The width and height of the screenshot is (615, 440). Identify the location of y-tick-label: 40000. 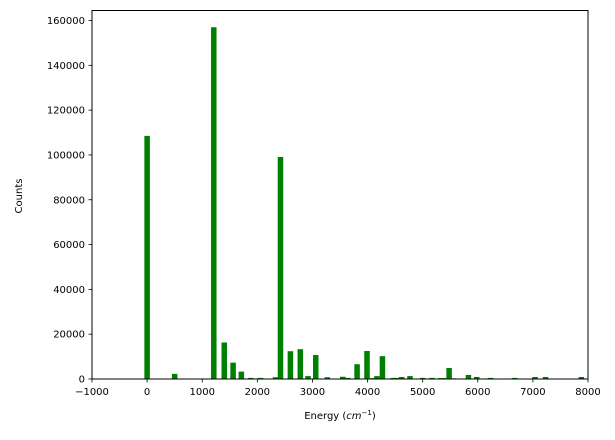
(69, 290).